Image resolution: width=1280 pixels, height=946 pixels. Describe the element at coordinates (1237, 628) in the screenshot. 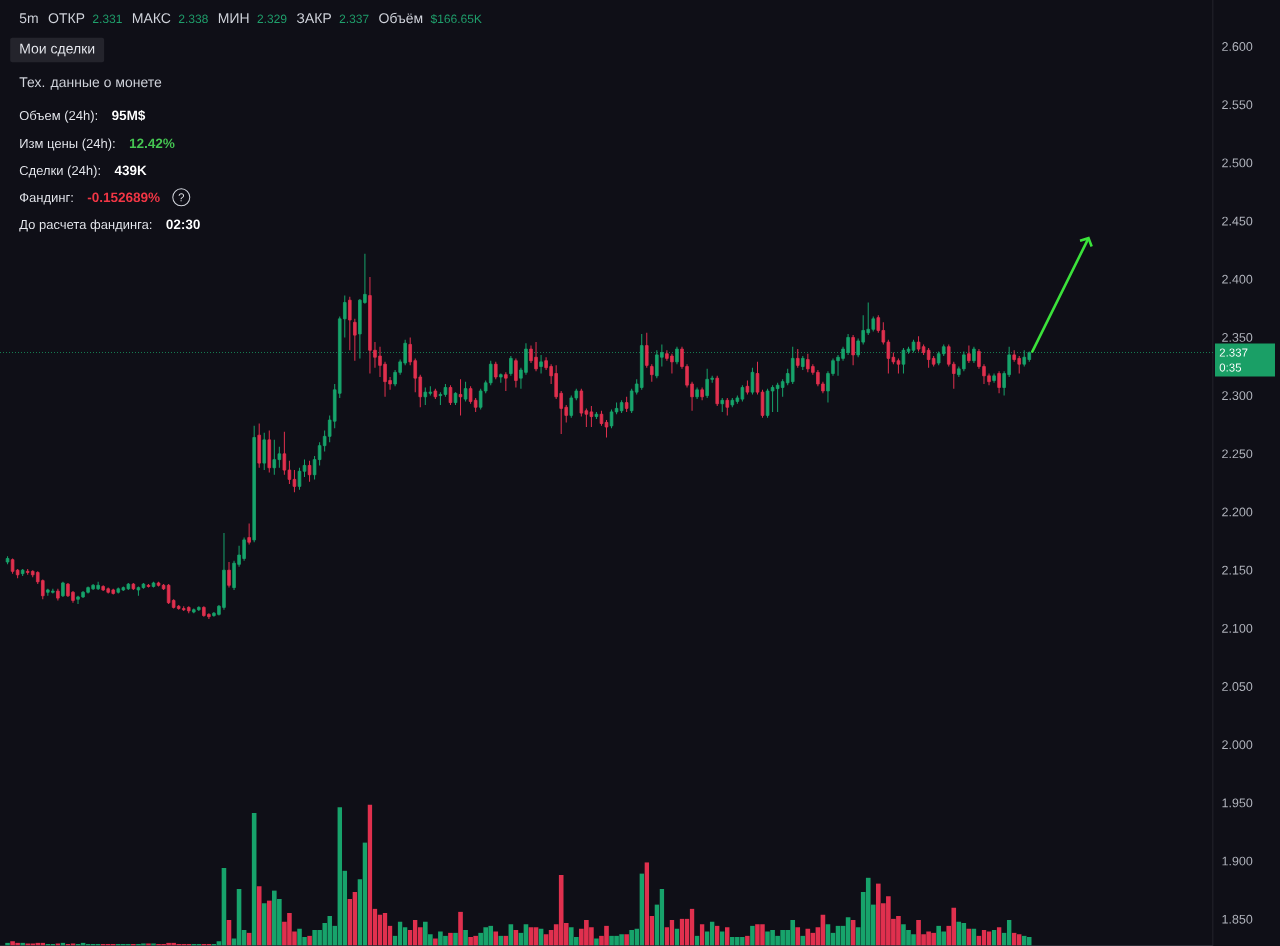

I see `y-tick-label: 2.100` at that location.